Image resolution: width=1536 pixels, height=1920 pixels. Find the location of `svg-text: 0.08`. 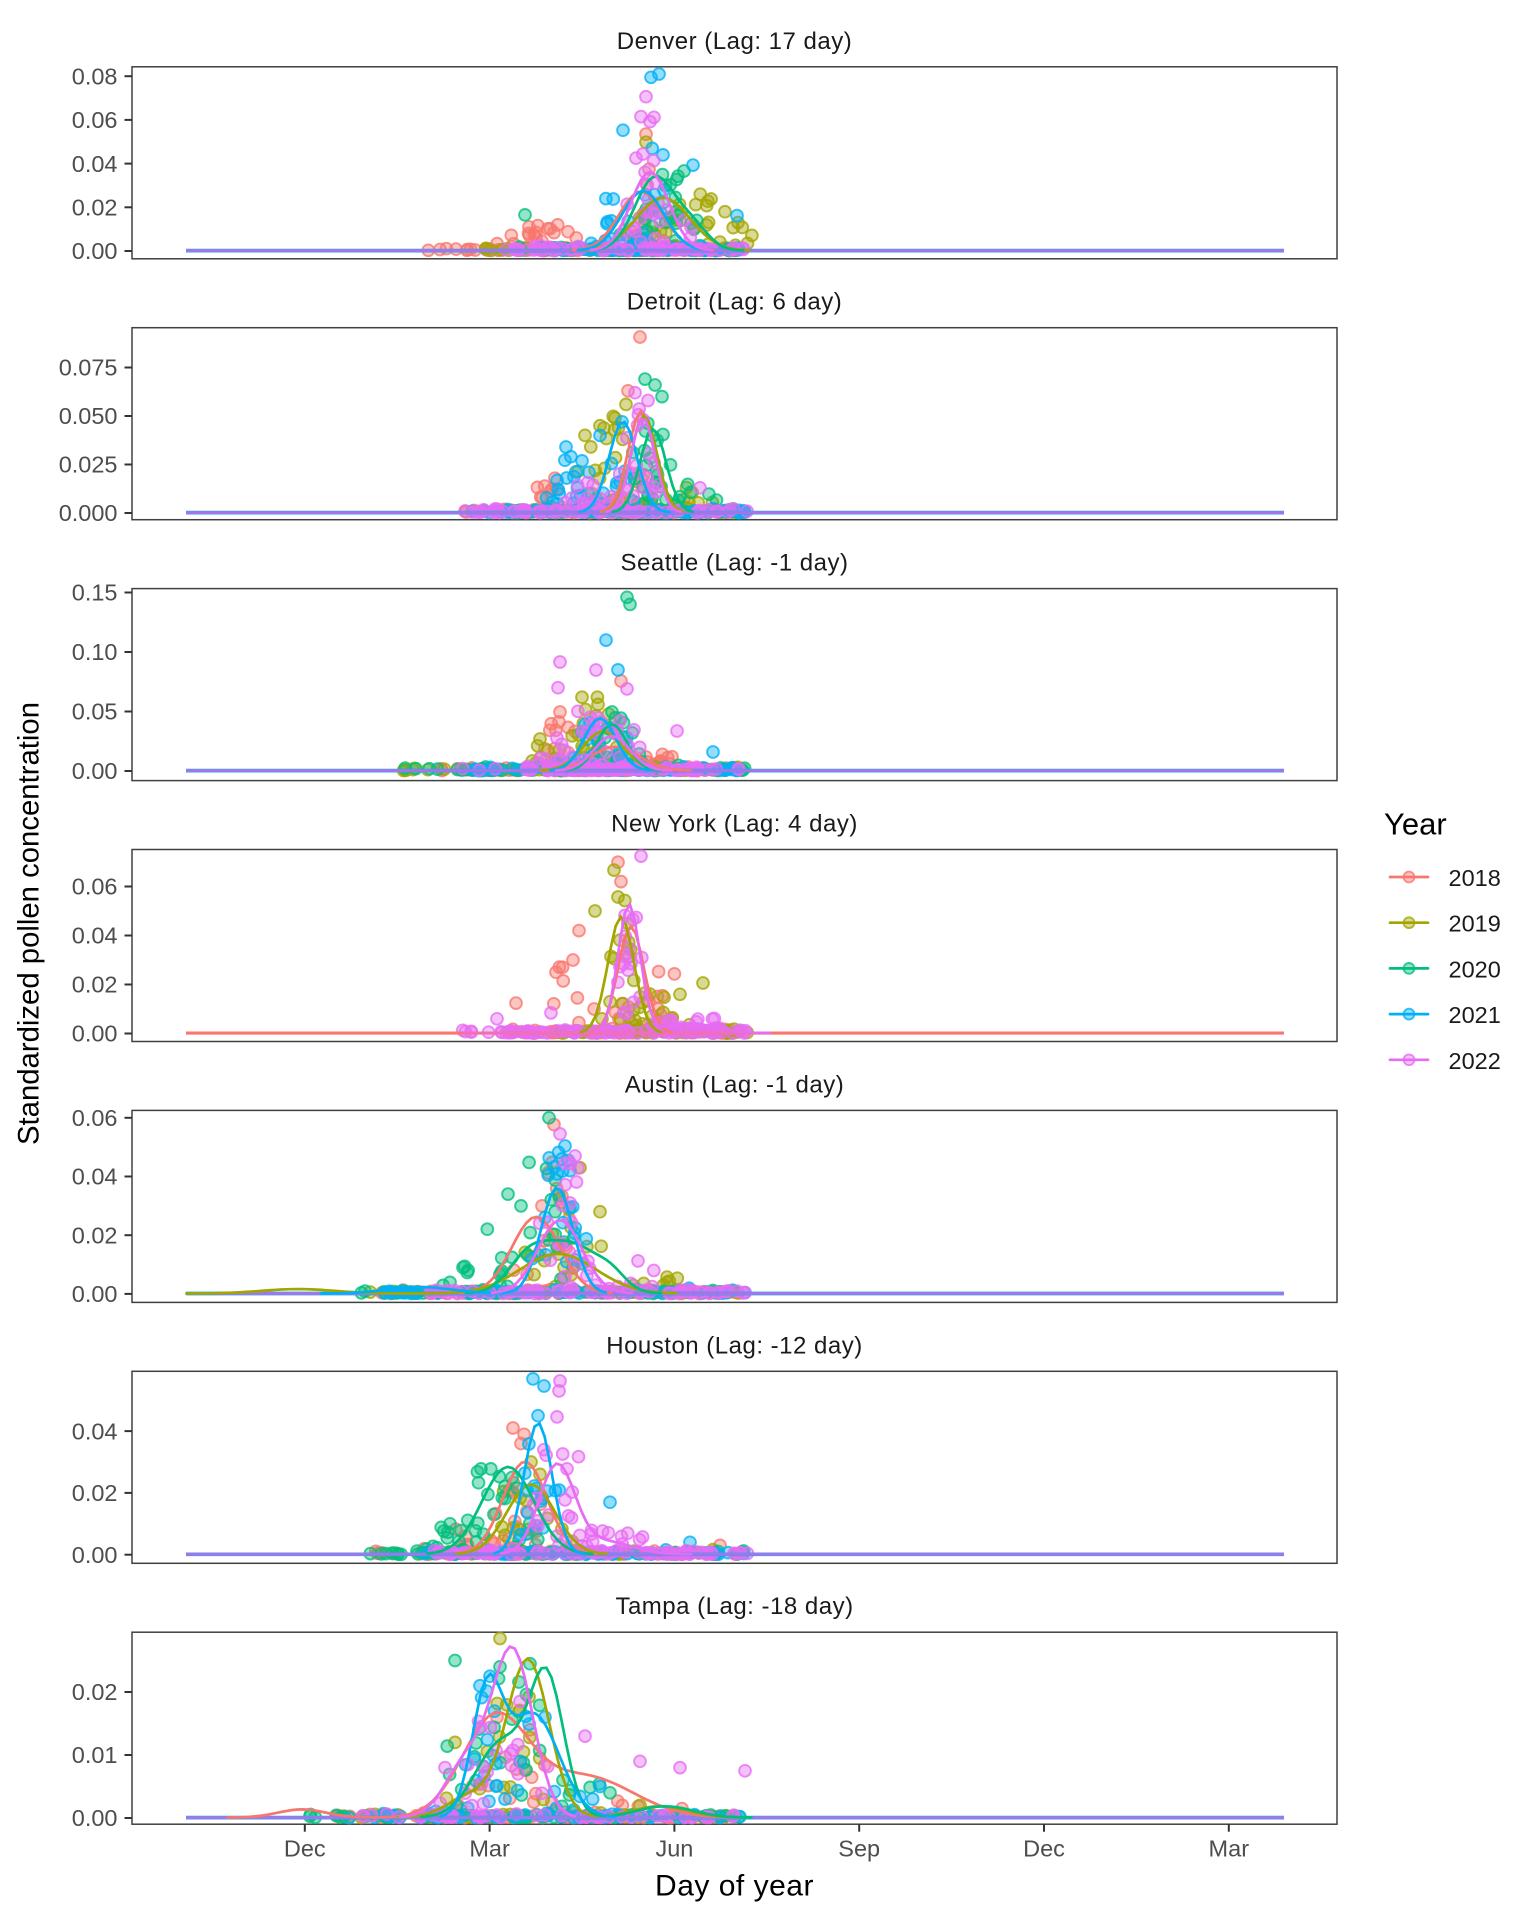

svg-text: 0.08 is located at coordinates (95, 76).